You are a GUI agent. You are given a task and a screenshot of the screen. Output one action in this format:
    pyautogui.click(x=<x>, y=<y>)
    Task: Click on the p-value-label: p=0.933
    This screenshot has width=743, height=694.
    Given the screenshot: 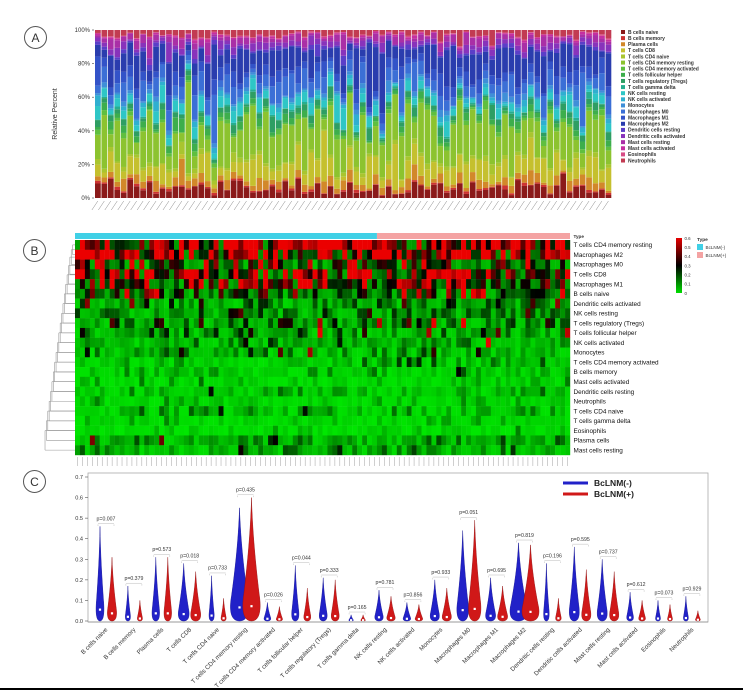 What is the action you would take?
    pyautogui.click(x=440, y=573)
    